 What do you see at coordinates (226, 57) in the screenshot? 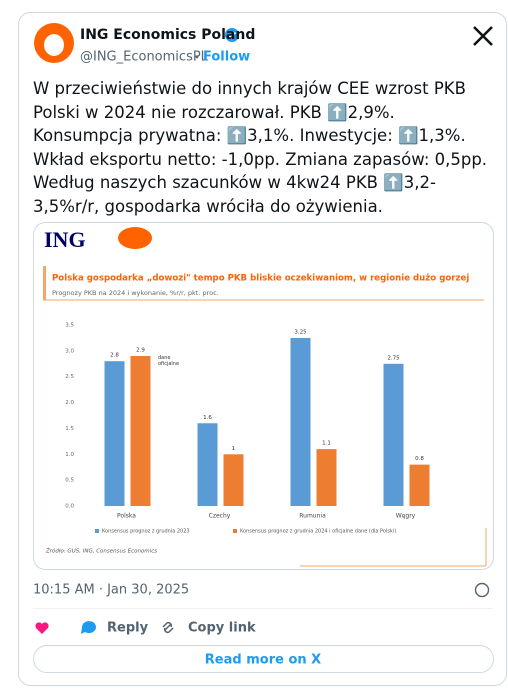
I see `follow-link: Follow` at bounding box center [226, 57].